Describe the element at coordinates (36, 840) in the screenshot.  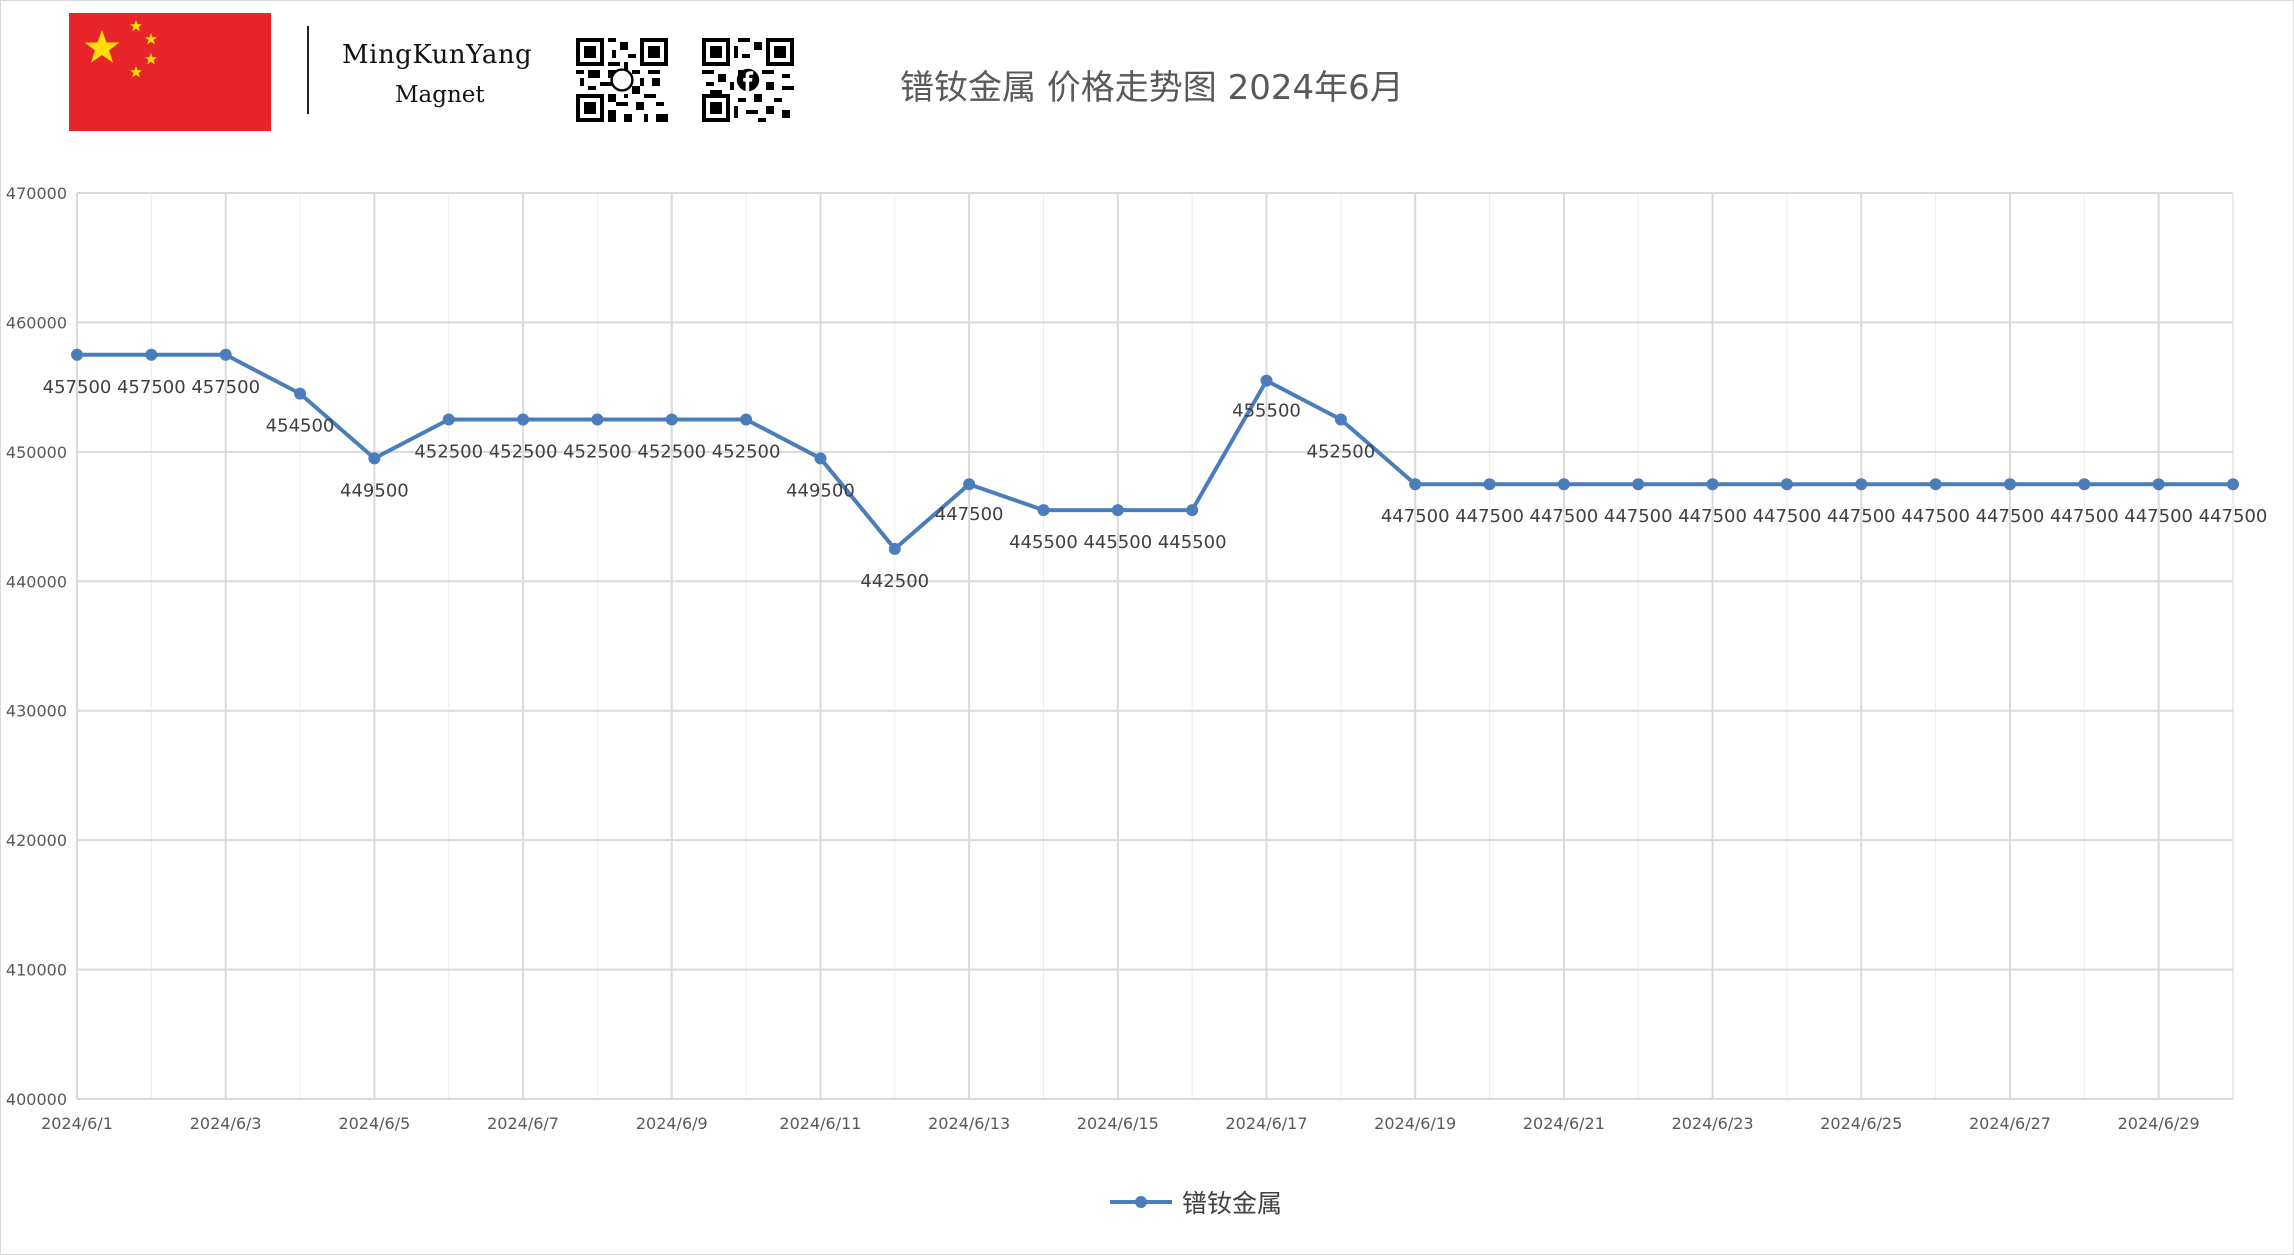
I see `y-tick-label: 420000` at that location.